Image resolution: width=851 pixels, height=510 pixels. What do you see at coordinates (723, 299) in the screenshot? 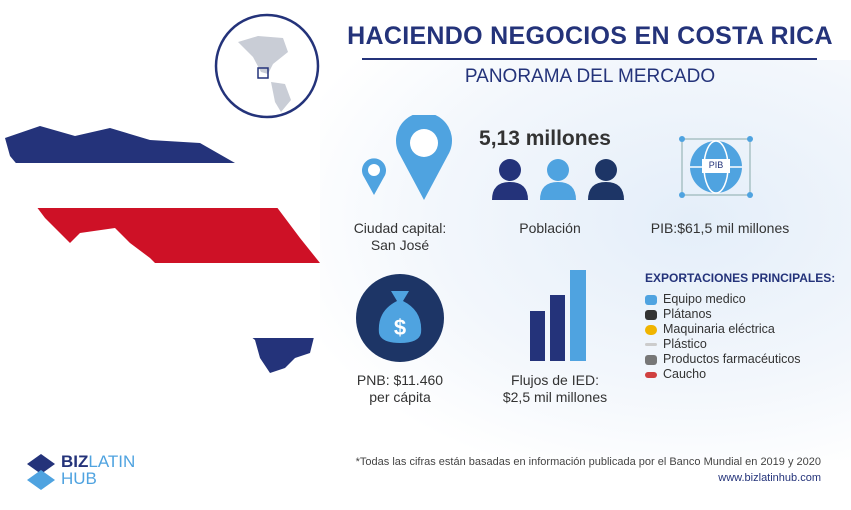
I see `export-item: Equipo medico` at bounding box center [723, 299].